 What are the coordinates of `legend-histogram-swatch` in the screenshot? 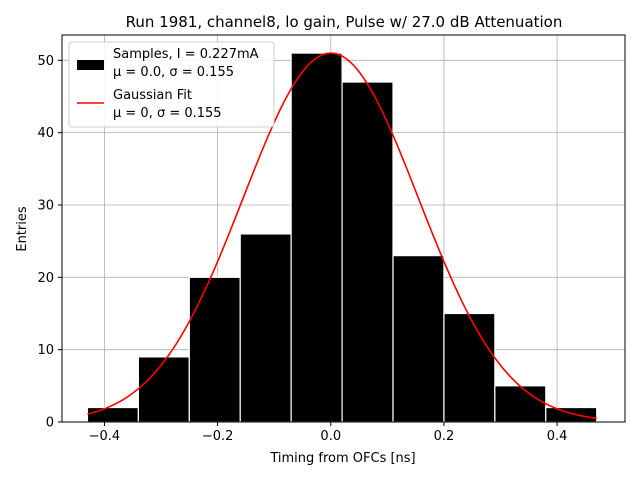 It's located at (90, 65).